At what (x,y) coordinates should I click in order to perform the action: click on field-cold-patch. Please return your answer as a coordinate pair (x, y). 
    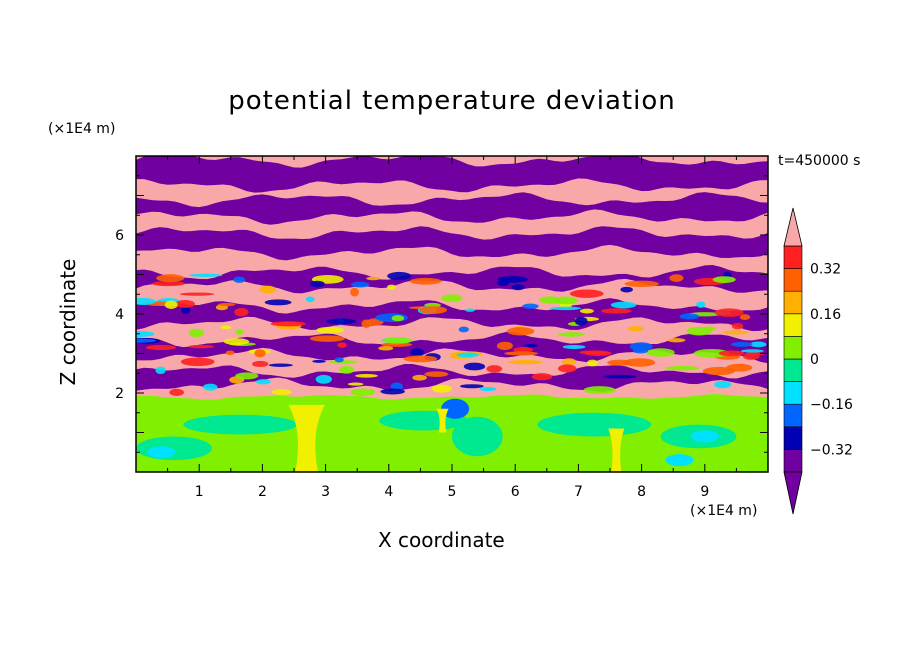
    Looking at the image, I should click on (704, 436).